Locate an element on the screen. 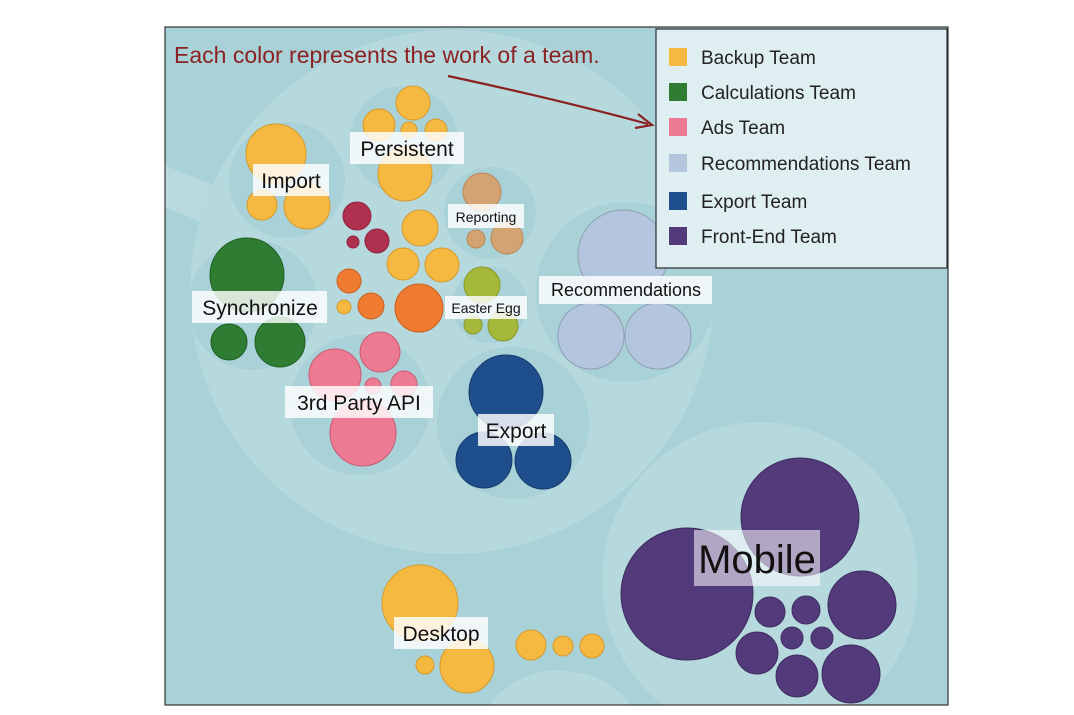 The width and height of the screenshot is (1074, 715). label-synchronize: Synchronize is located at coordinates (260, 308).